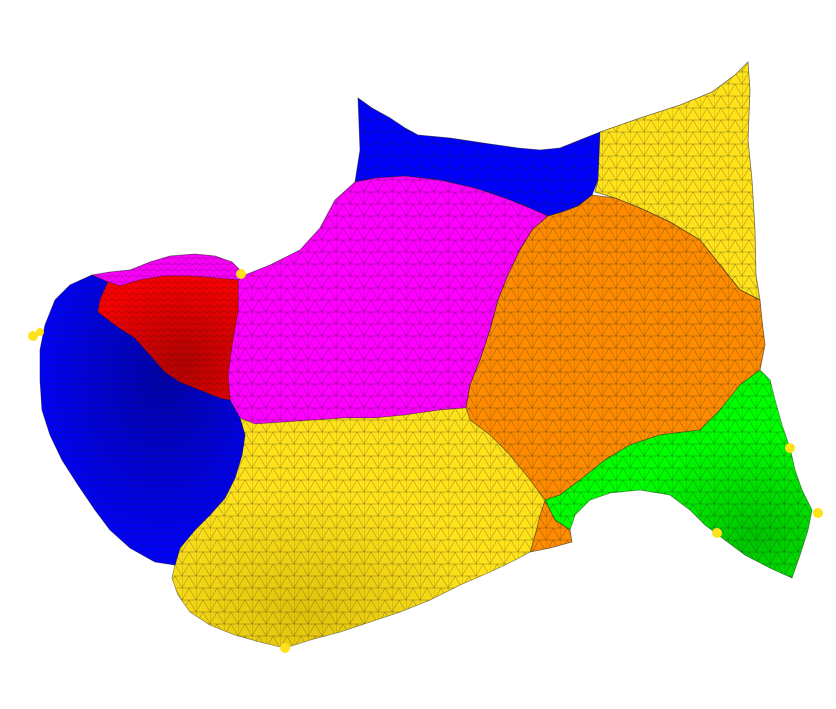 The width and height of the screenshot is (836, 709). Describe the element at coordinates (241, 274) in the screenshot. I see `marker-top` at that location.